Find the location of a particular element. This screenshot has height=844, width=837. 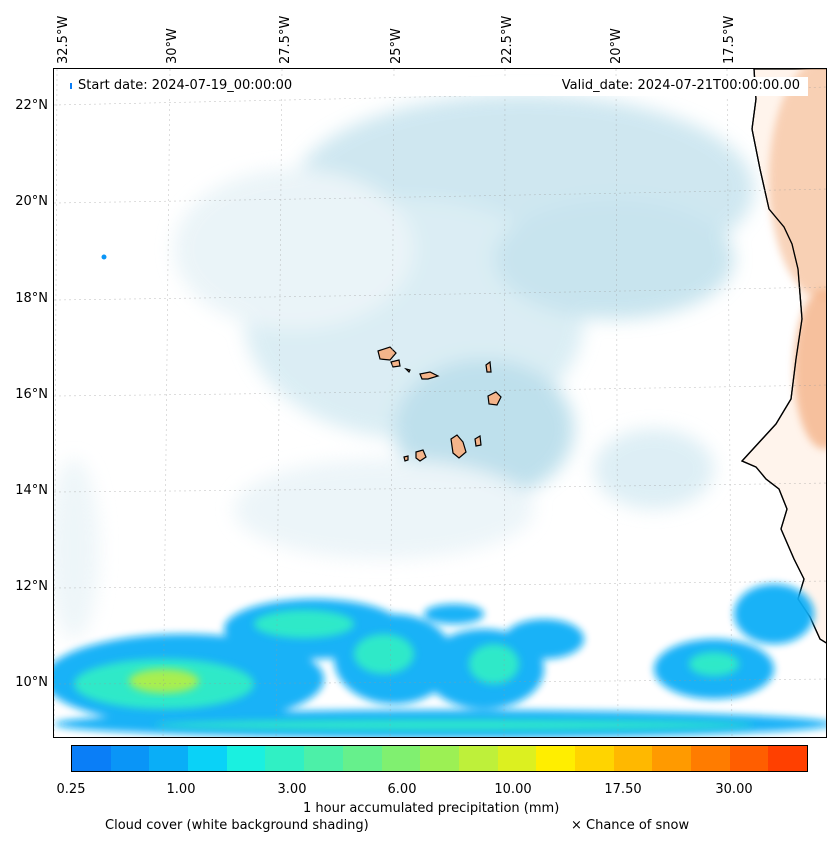

africa-landmass is located at coordinates (783, 356).